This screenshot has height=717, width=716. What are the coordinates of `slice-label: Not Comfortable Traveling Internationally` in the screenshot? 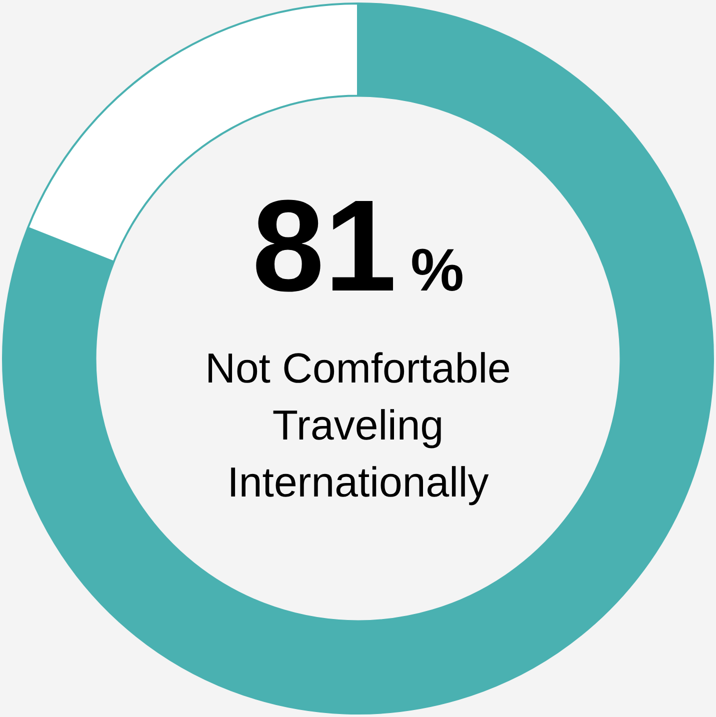 It's located at (358, 425).